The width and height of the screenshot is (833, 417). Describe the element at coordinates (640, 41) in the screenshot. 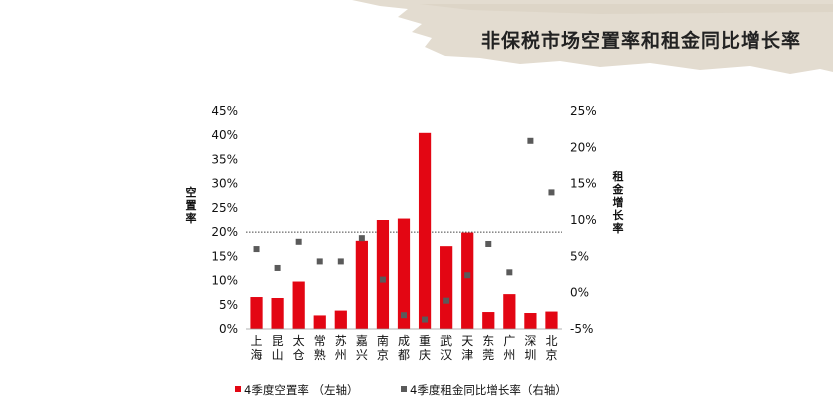

I see `page-title: 非保税市场空置率和租金同比增长率` at that location.